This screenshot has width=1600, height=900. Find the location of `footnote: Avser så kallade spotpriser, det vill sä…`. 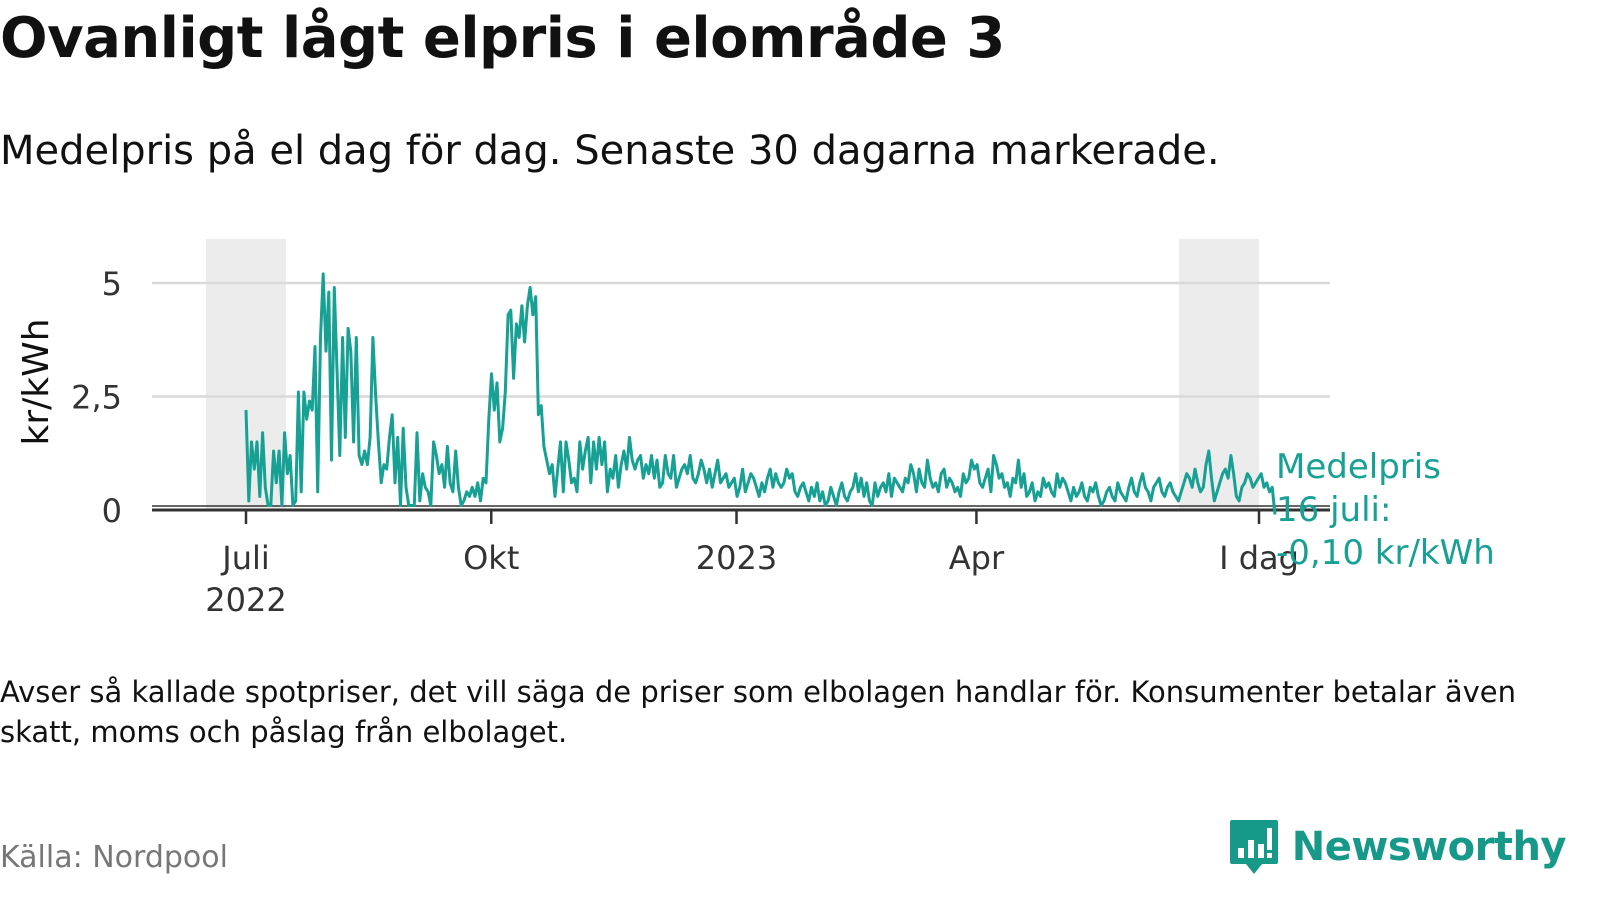

footnote: Avser så kallade spotpriser, det vill sä… is located at coordinates (758, 712).